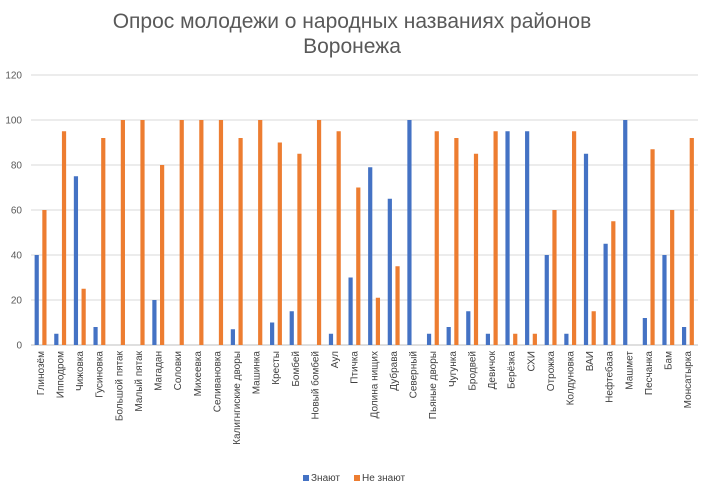 The width and height of the screenshot is (705, 491). Describe the element at coordinates (119, 385) in the screenshot. I see `x-category-label: Большой пятак` at that location.